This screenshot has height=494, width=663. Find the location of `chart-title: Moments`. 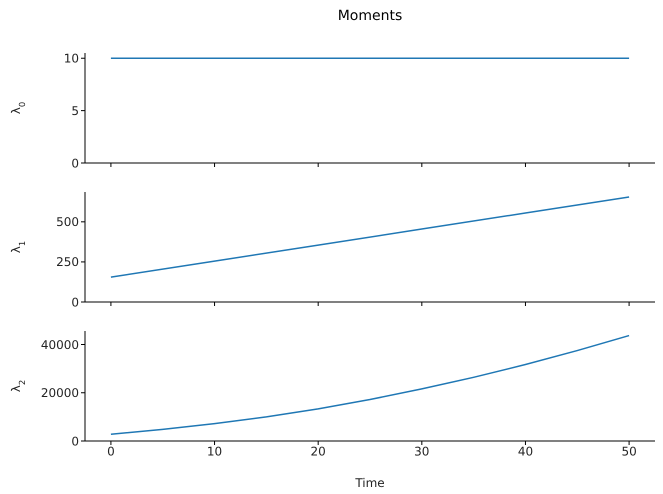

chart-title: Moments is located at coordinates (370, 16).